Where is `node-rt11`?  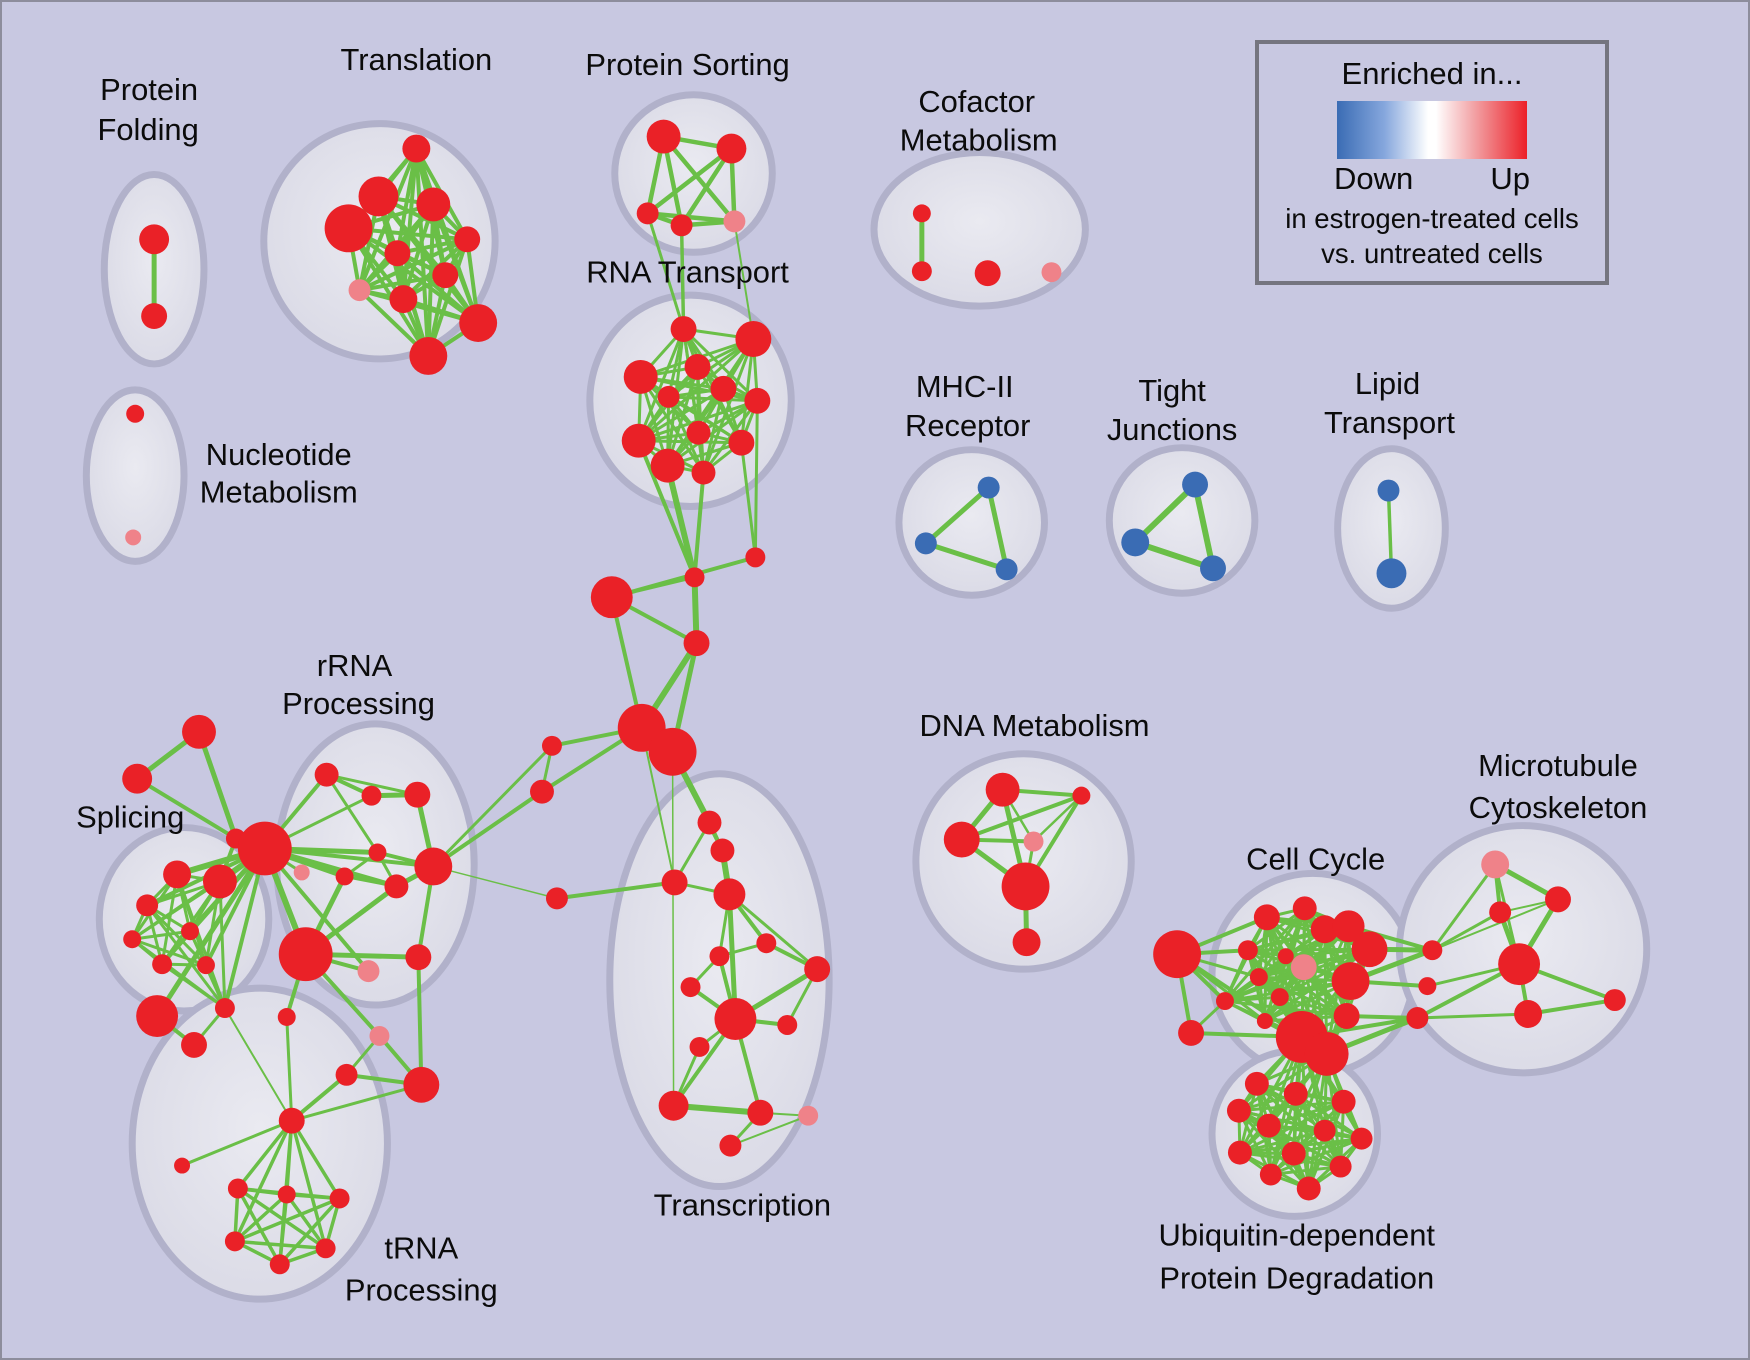 node-rt11 is located at coordinates (667, 465).